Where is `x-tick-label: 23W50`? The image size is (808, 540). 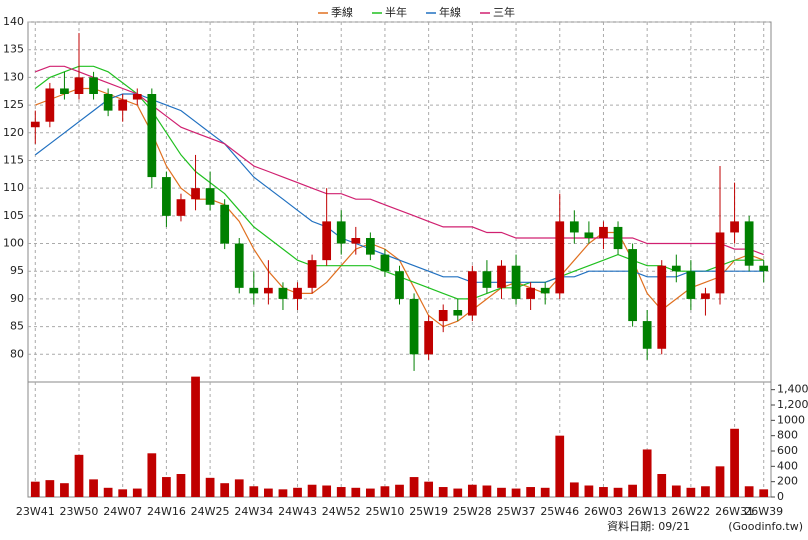 x-tick-label: 23W50 is located at coordinates (79, 511).